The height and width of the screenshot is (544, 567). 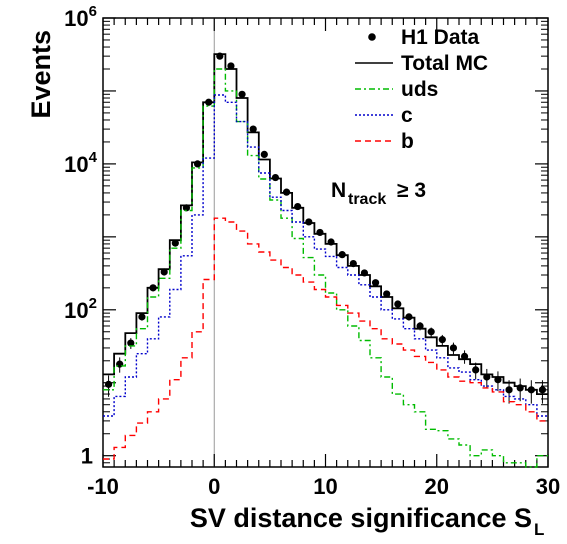 I want to click on y-tick-label: 10⁶, so click(x=80, y=17).